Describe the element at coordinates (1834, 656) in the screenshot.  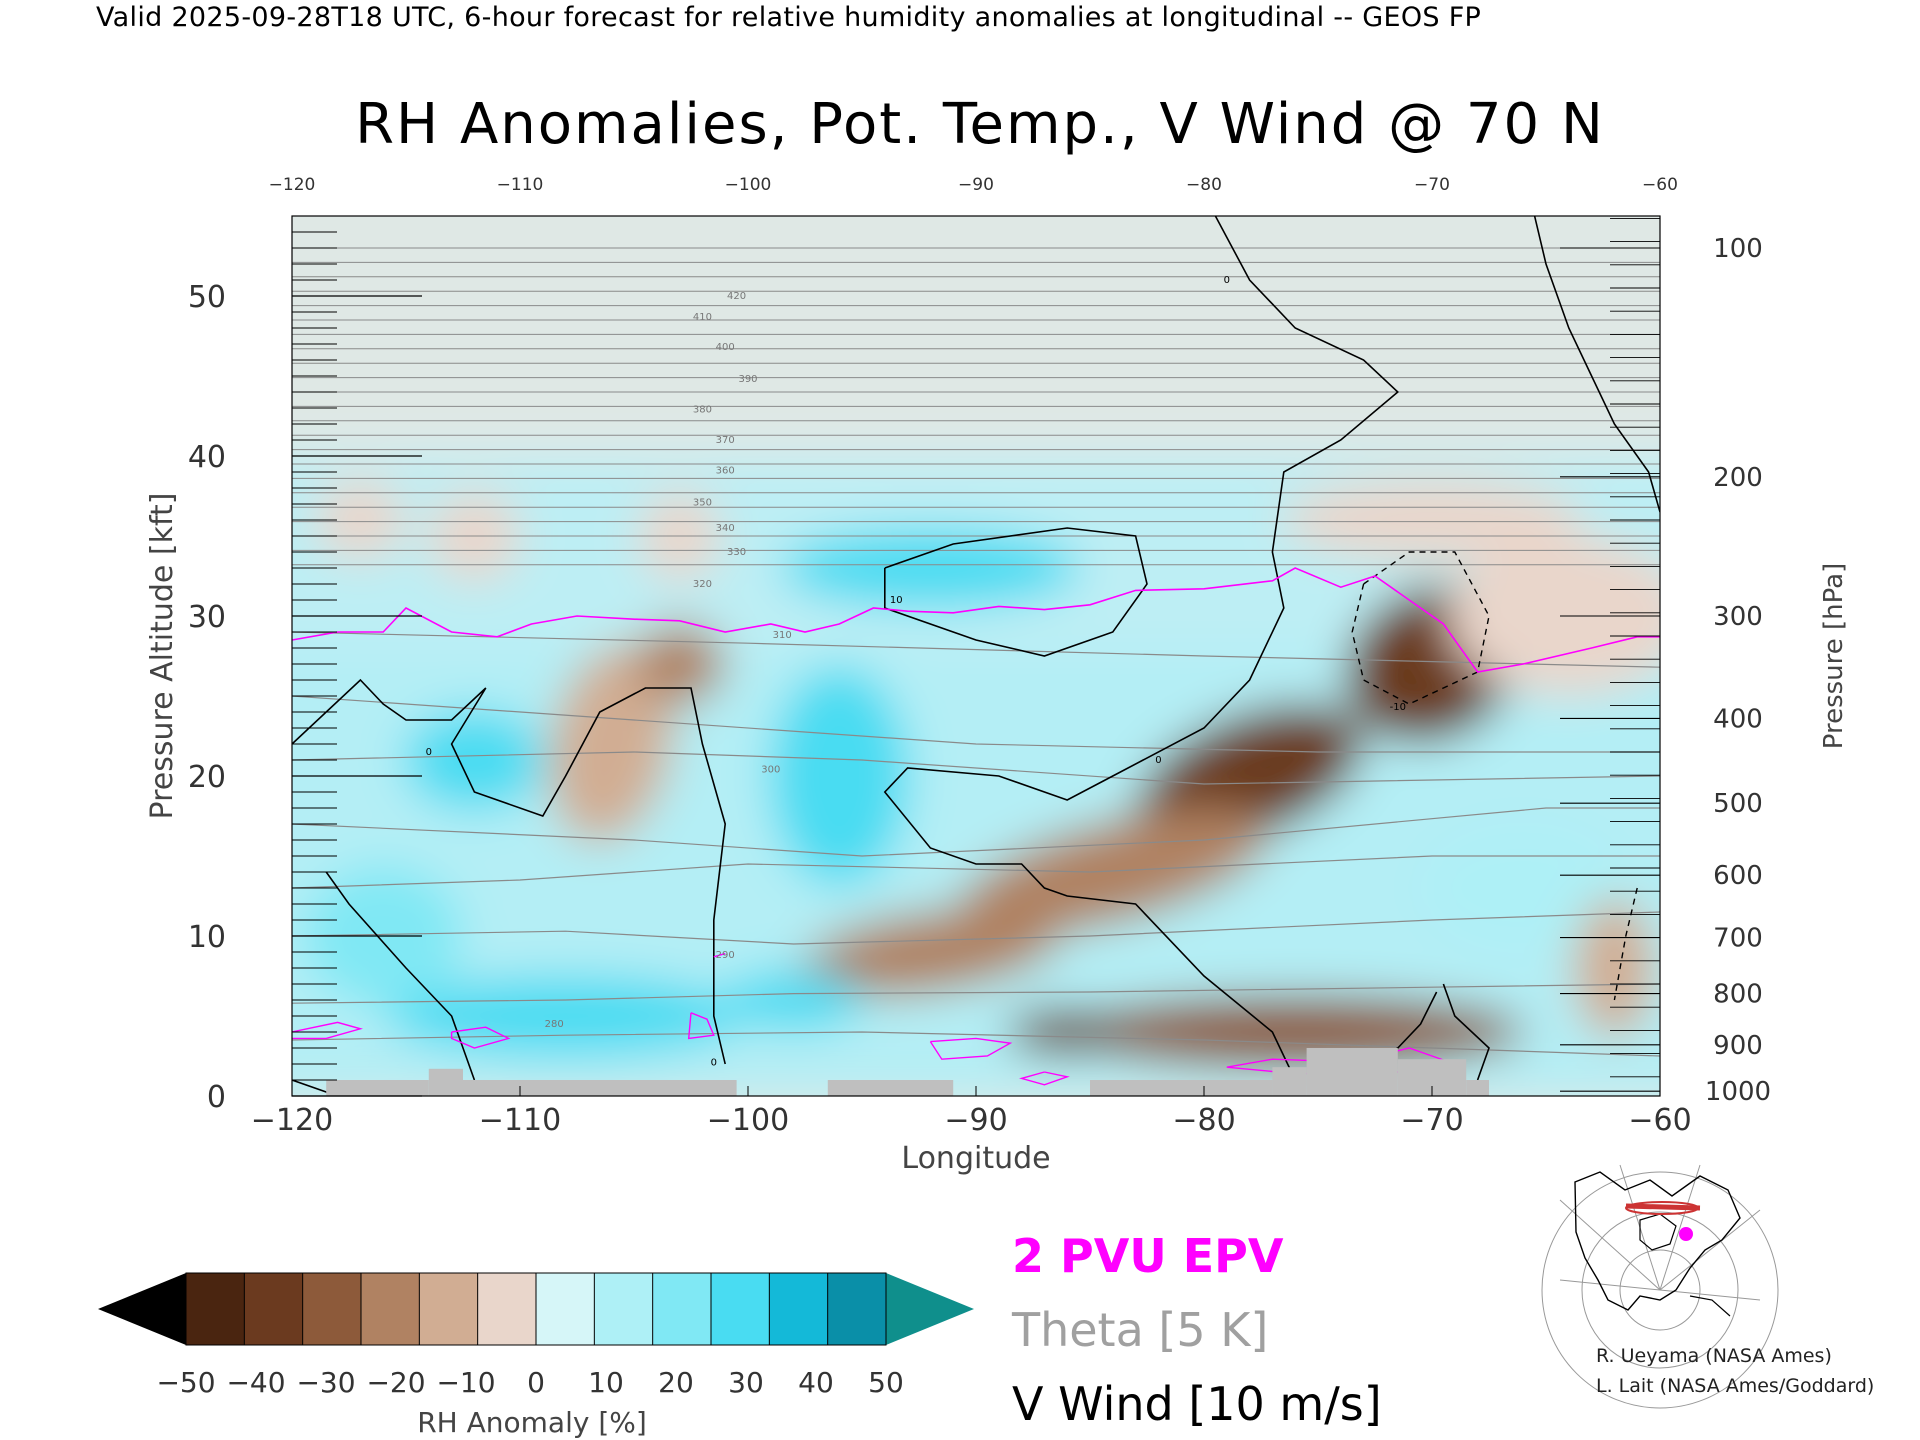
I see `y-axis-label-right: Pressure [hPa]` at that location.